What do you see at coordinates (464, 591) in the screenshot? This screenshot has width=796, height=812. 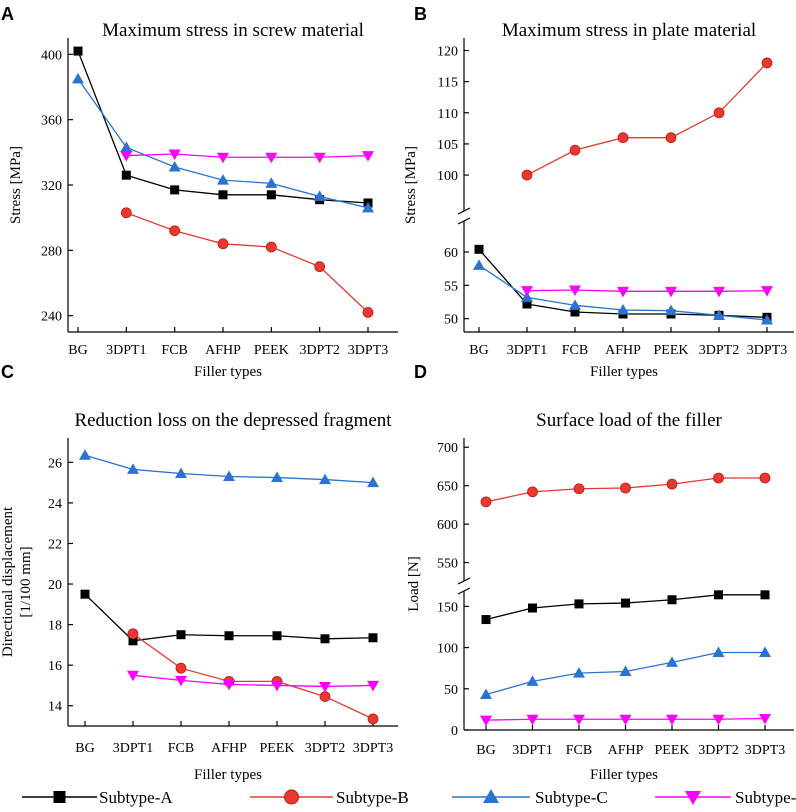 I see `axis-break-mark` at bounding box center [464, 591].